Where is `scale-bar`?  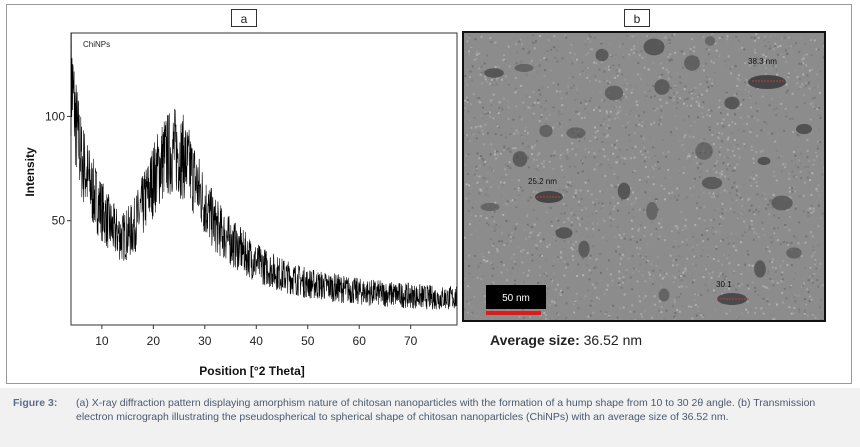
scale-bar is located at coordinates (513, 313).